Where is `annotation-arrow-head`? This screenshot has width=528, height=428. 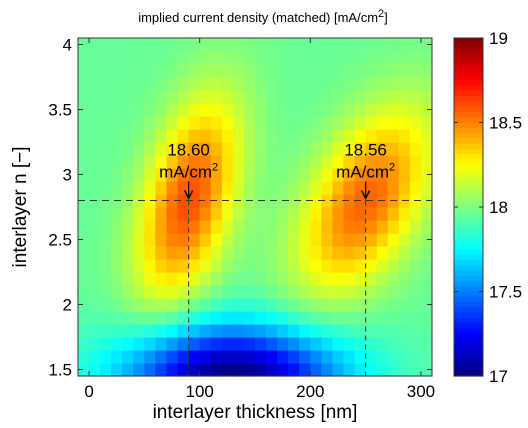
annotation-arrow-head is located at coordinates (188, 195).